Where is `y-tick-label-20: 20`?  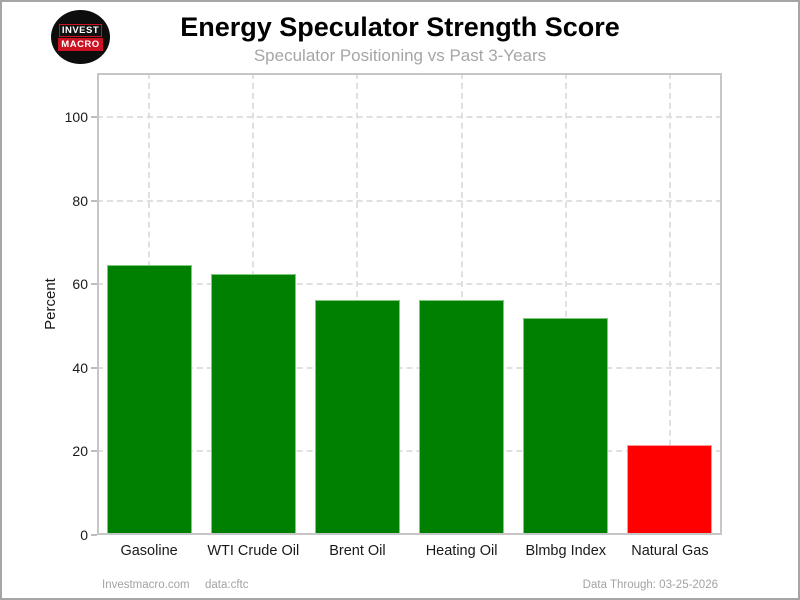 y-tick-label-20: 20 is located at coordinates (80, 451).